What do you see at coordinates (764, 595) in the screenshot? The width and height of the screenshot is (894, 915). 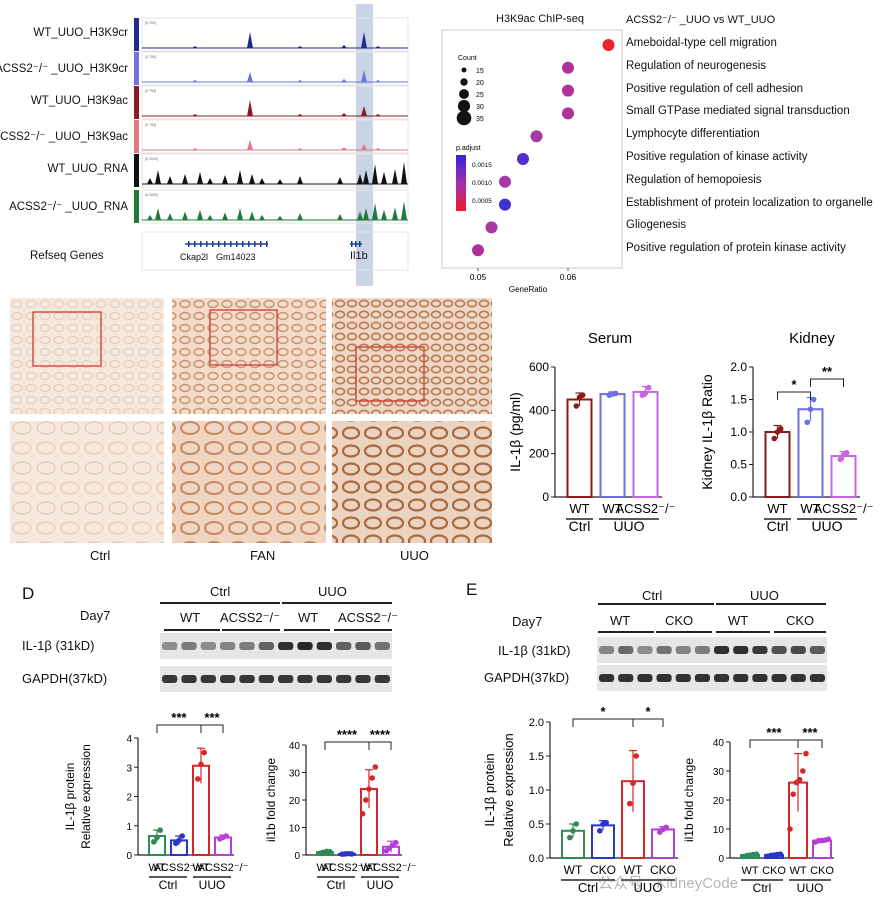 I see `blot-e-group-uuo: UUO` at bounding box center [764, 595].